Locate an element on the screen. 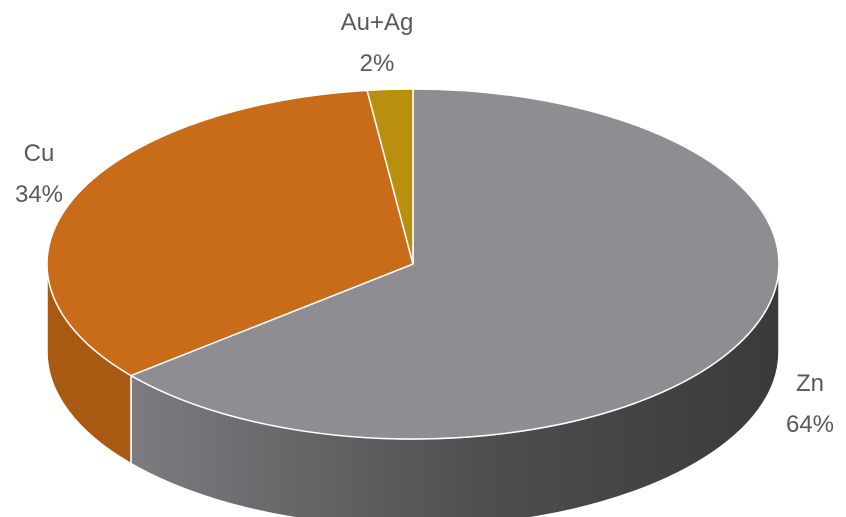 The width and height of the screenshot is (846, 517). slice-value-au-ag: 2% is located at coordinates (377, 63).